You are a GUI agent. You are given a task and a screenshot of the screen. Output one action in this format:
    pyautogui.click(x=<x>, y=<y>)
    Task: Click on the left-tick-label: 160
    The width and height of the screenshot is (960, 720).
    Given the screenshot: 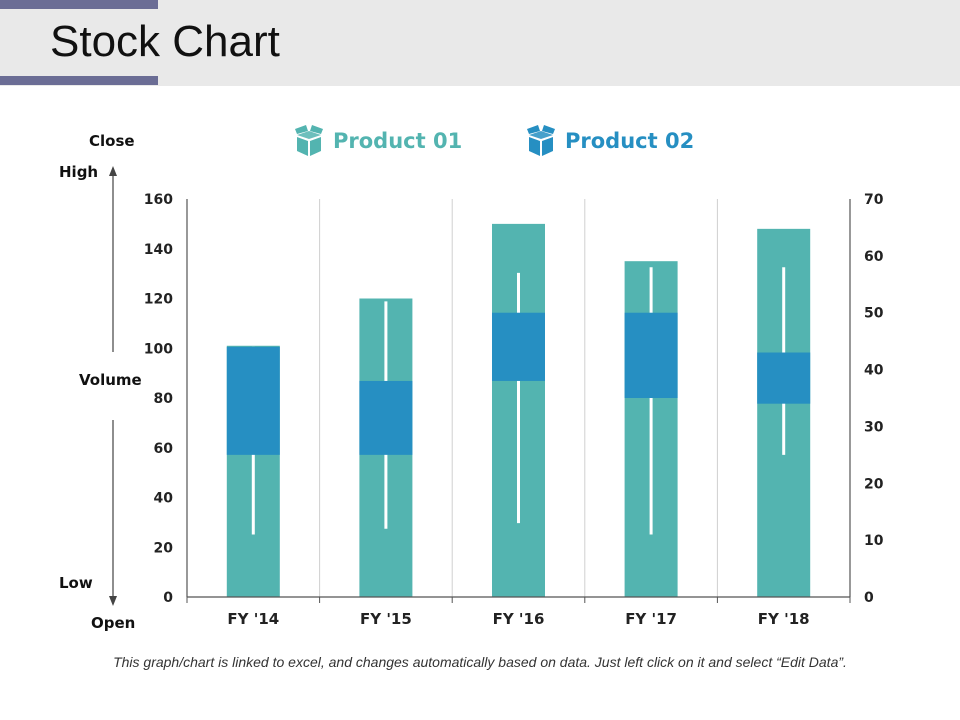 What is the action you would take?
    pyautogui.click(x=158, y=200)
    